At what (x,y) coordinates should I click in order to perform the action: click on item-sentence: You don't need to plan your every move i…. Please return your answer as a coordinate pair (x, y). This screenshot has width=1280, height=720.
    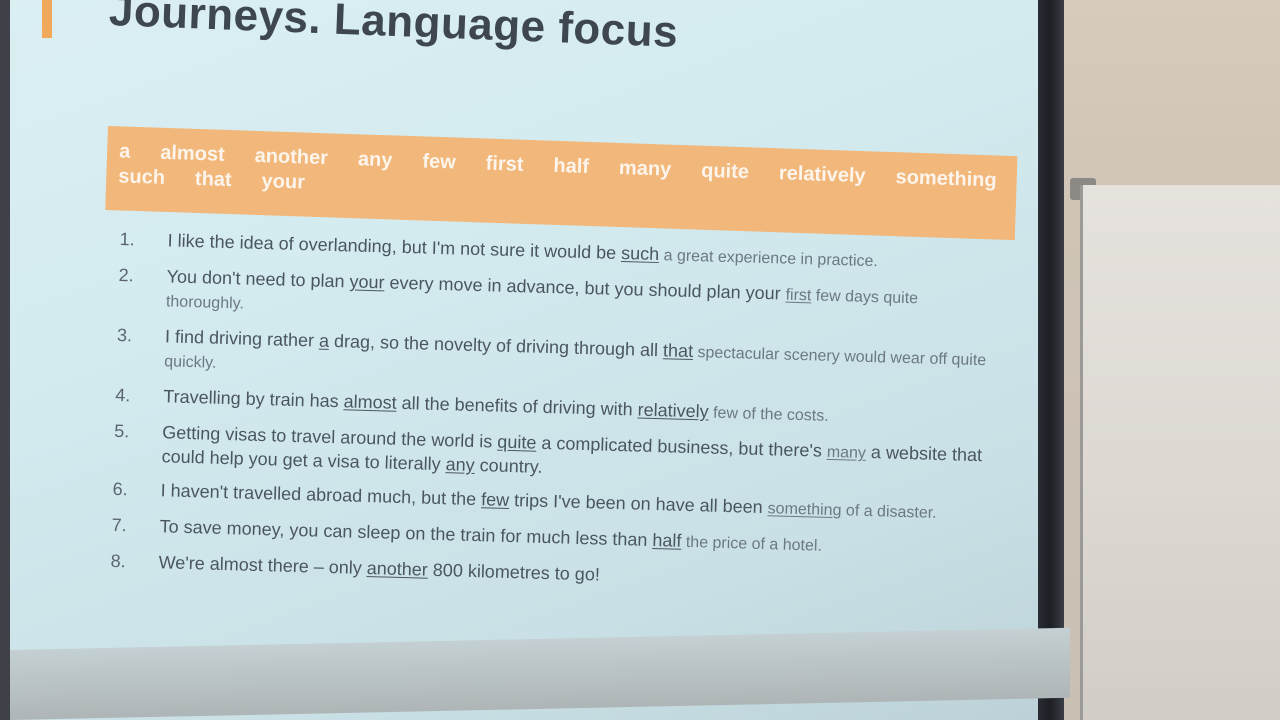
    Looking at the image, I should click on (582, 300).